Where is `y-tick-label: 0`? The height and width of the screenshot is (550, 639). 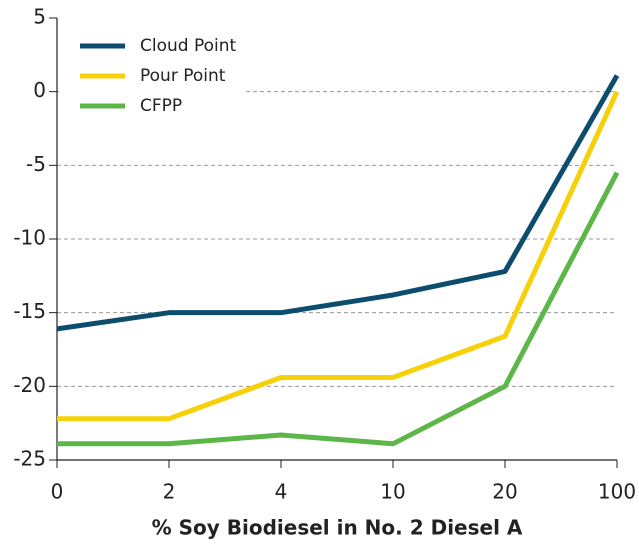 y-tick-label: 0 is located at coordinates (39, 90).